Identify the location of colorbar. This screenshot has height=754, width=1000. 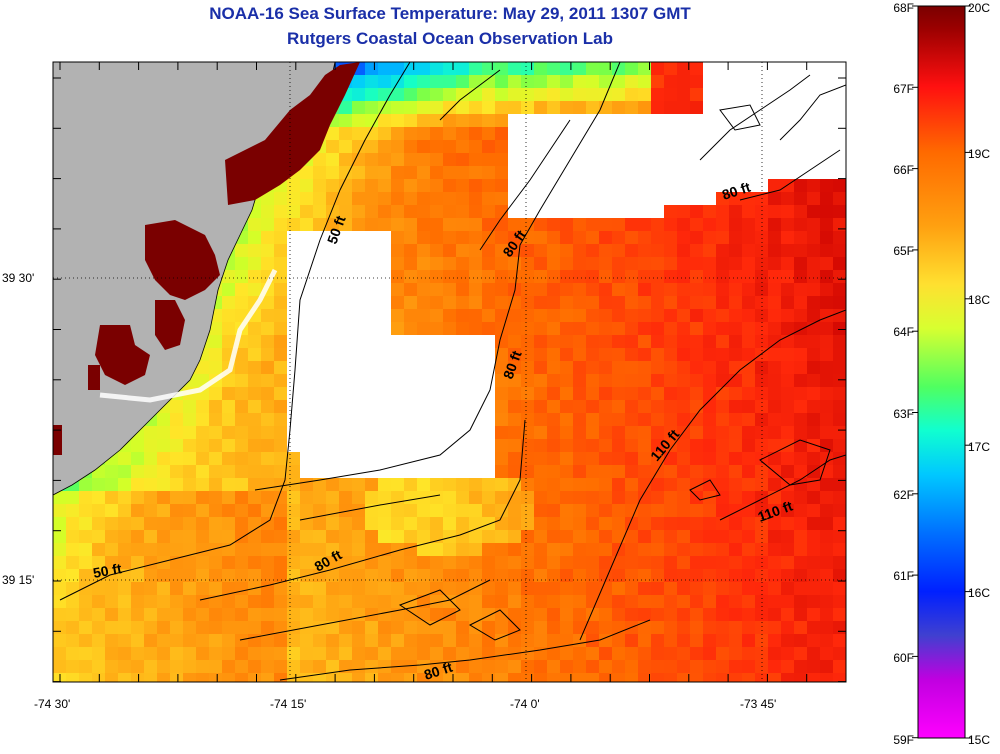
(941, 372).